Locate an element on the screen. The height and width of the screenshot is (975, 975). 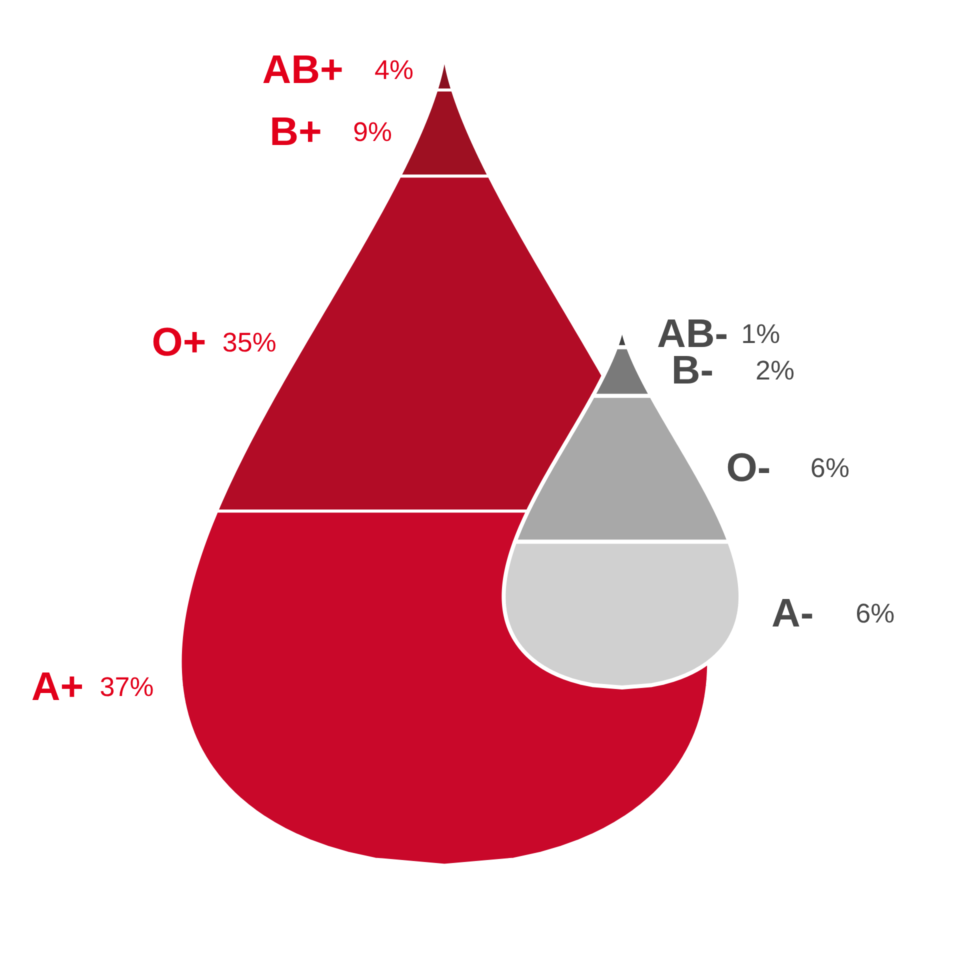
data-label: 1% is located at coordinates (760, 334).